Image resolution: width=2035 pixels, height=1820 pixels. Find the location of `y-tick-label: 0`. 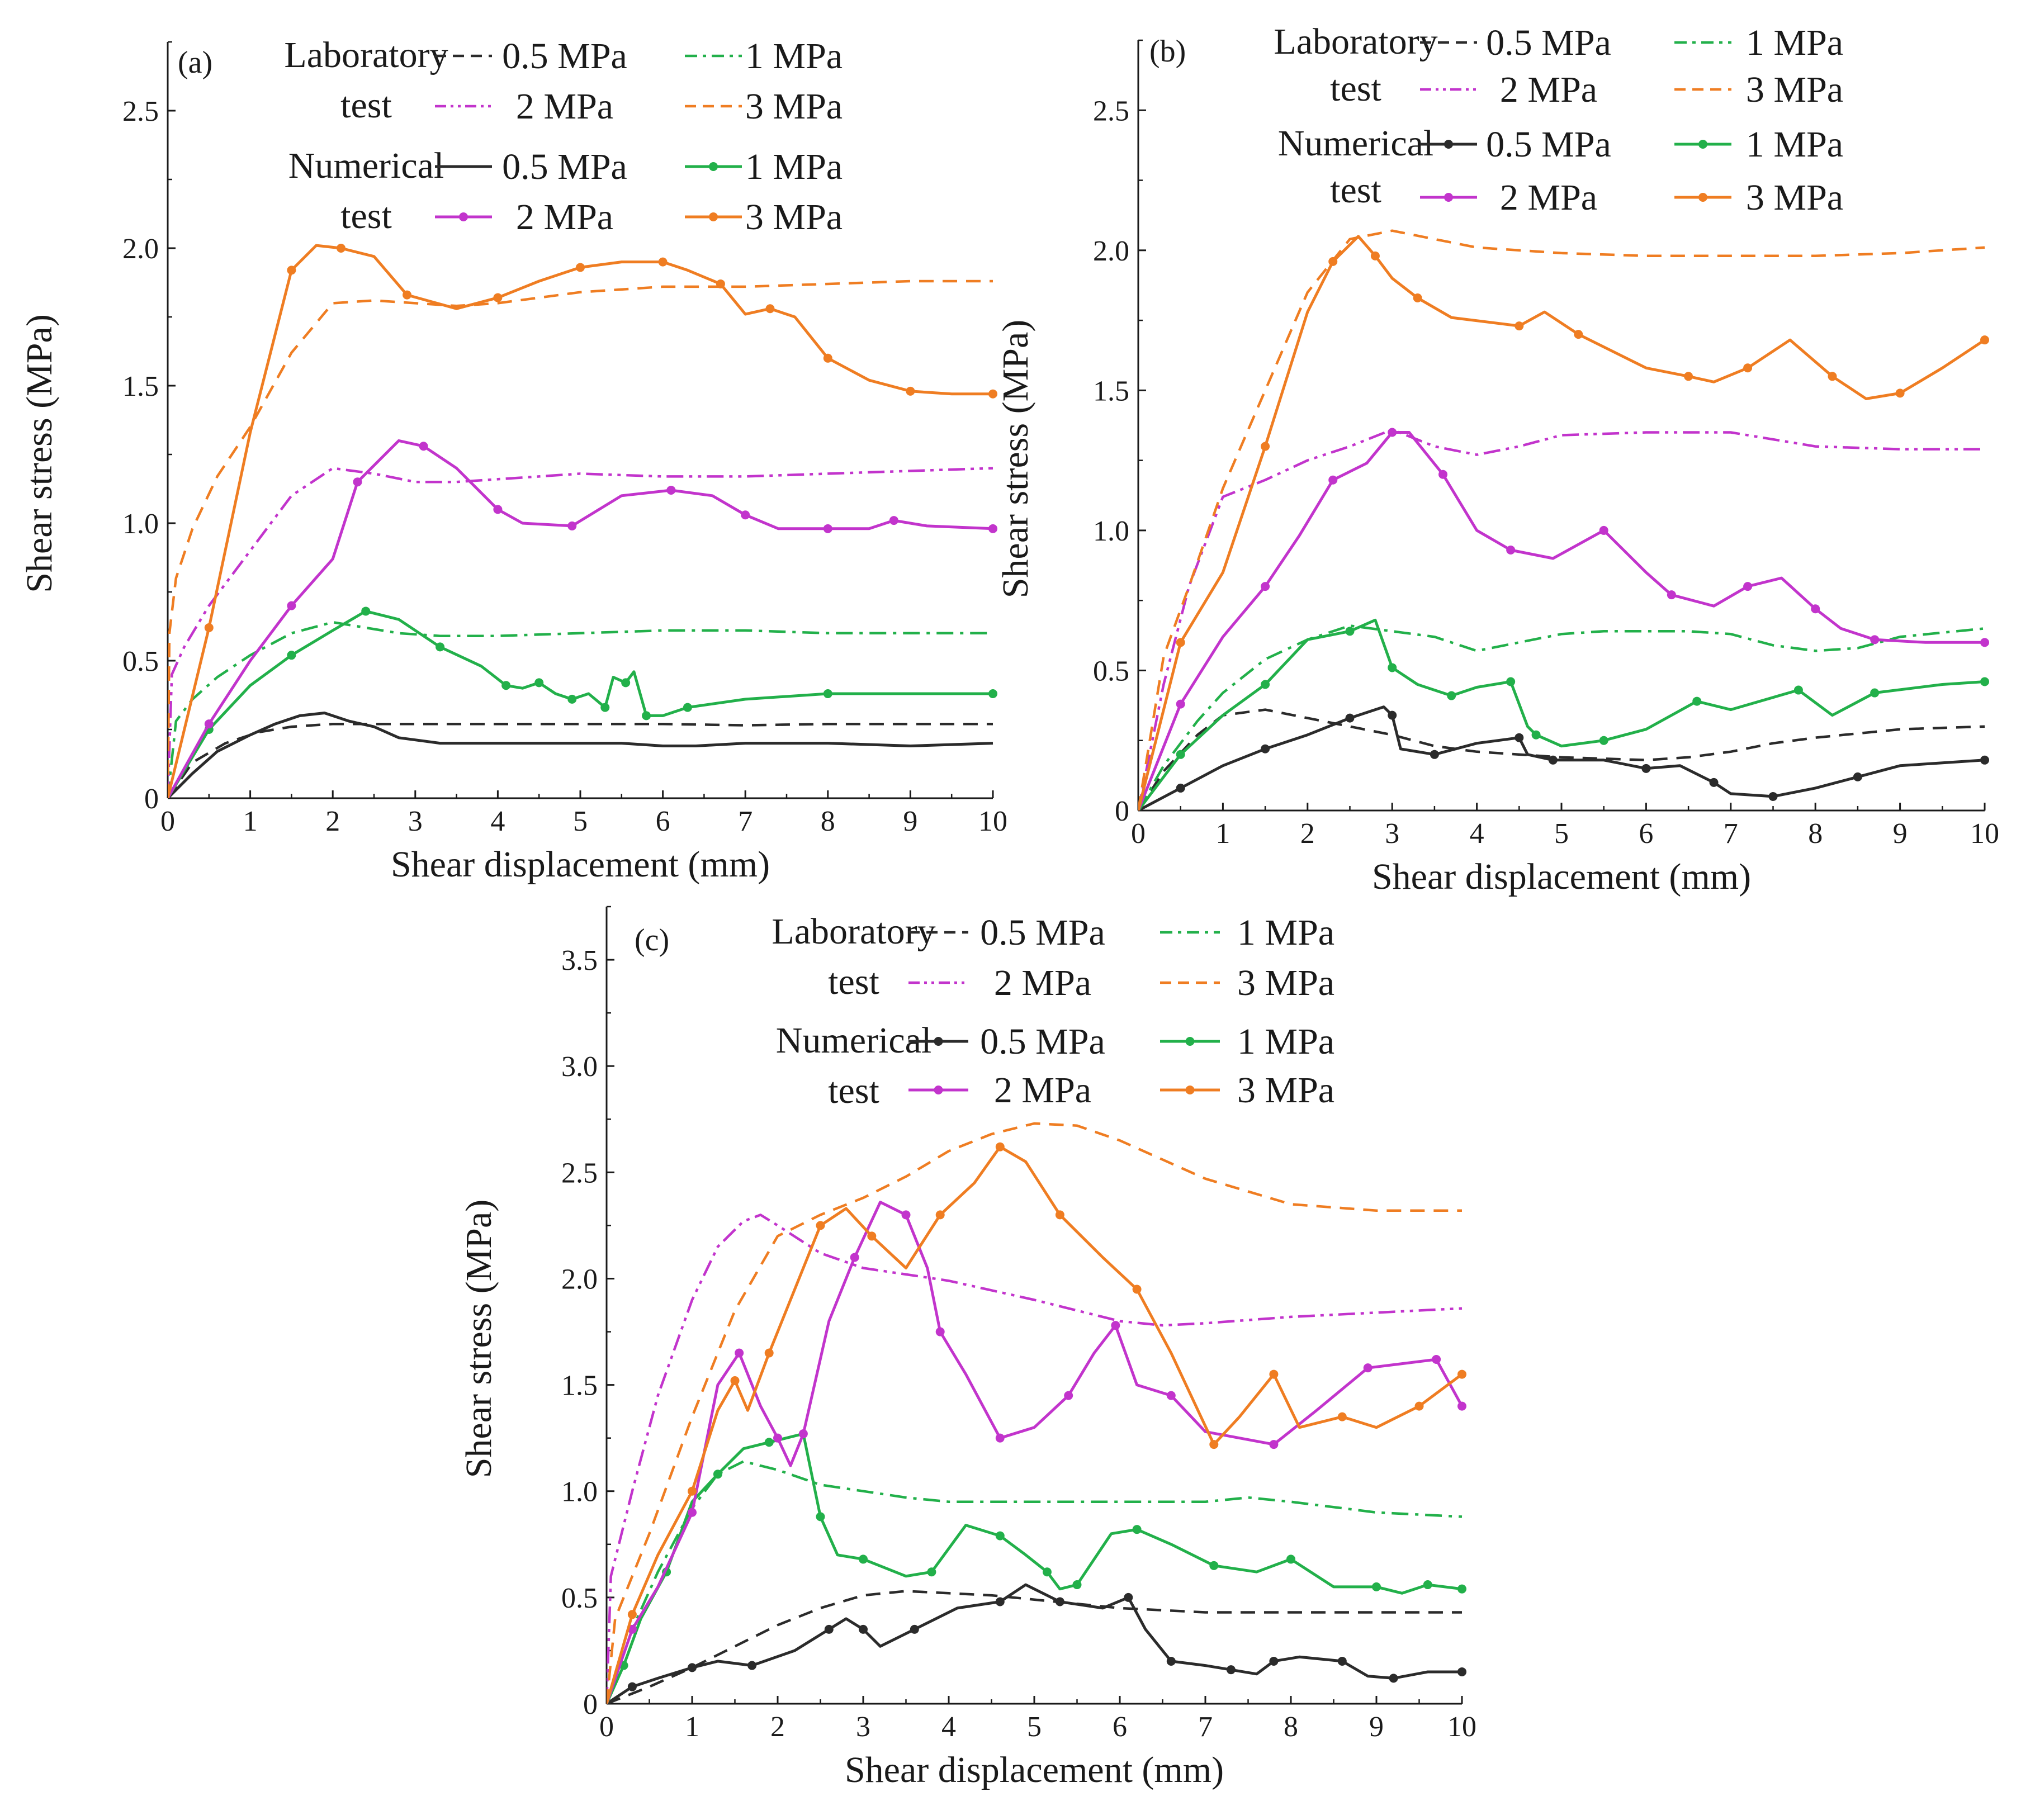

y-tick-label: 0 is located at coordinates (1122, 811).